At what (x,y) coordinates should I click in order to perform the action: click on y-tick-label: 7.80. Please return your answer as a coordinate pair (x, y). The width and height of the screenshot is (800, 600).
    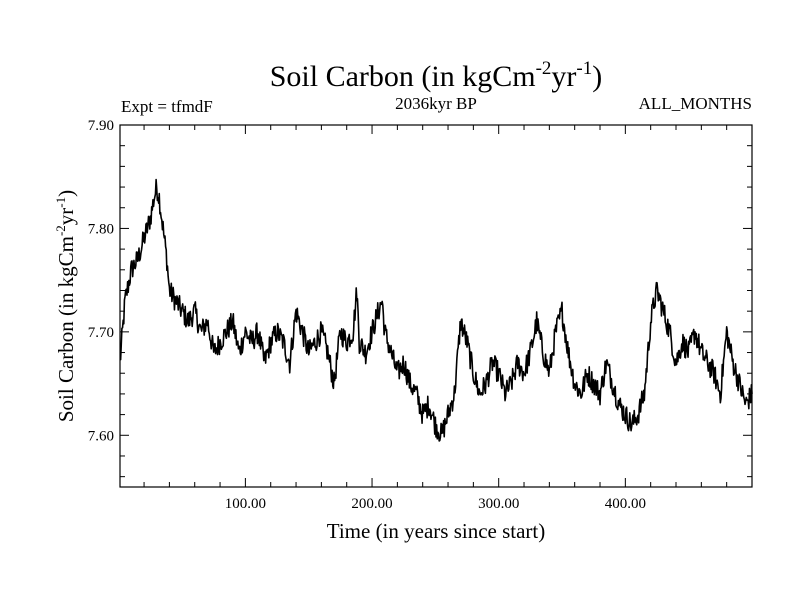
    Looking at the image, I should click on (101, 229).